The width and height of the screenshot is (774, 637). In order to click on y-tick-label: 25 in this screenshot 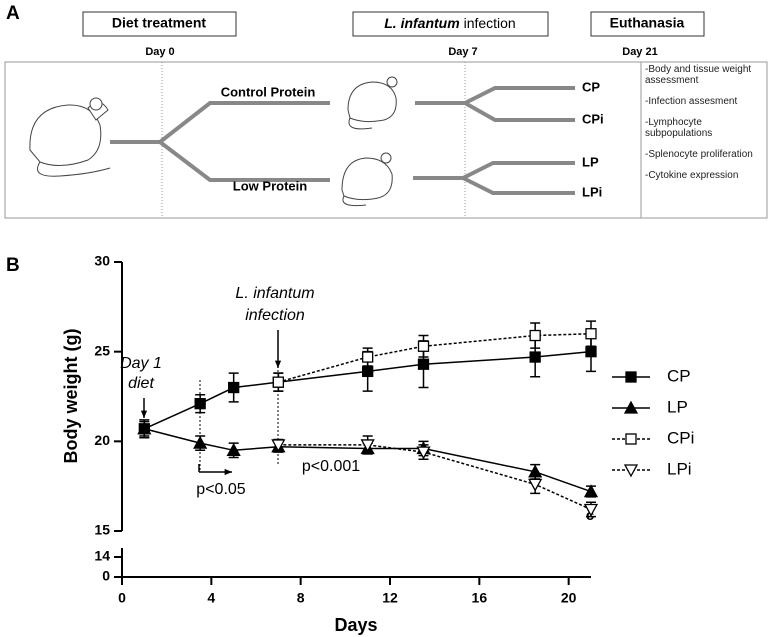, I will do `click(102, 350)`.